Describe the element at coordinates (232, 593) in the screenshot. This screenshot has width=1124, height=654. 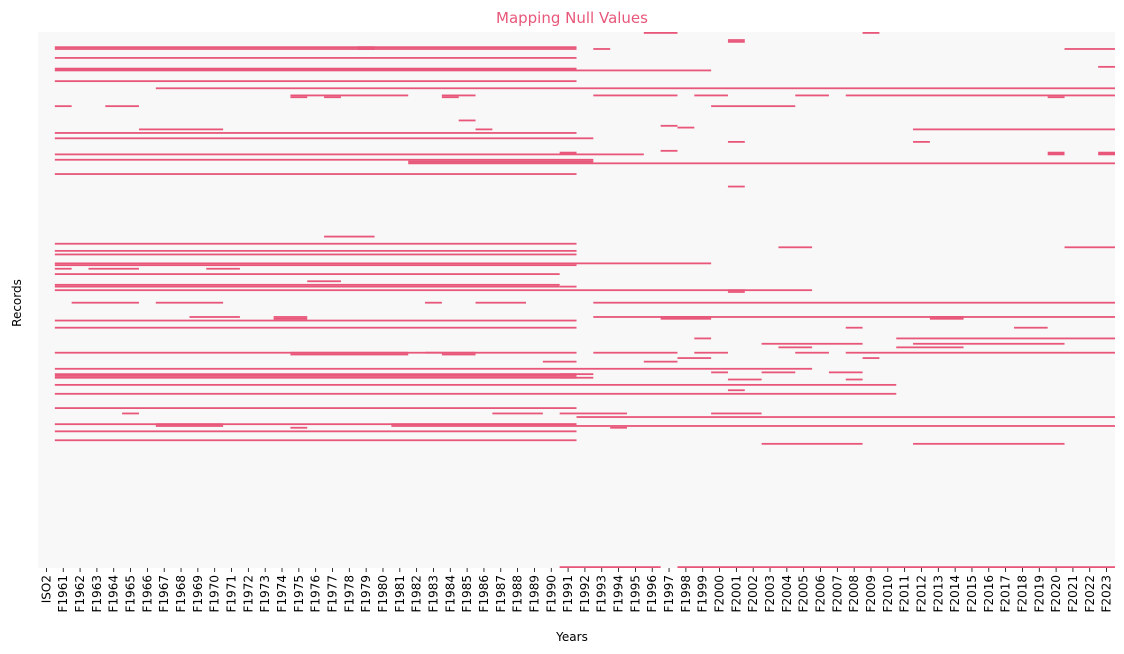
I see `x-tick-label: F1971` at that location.